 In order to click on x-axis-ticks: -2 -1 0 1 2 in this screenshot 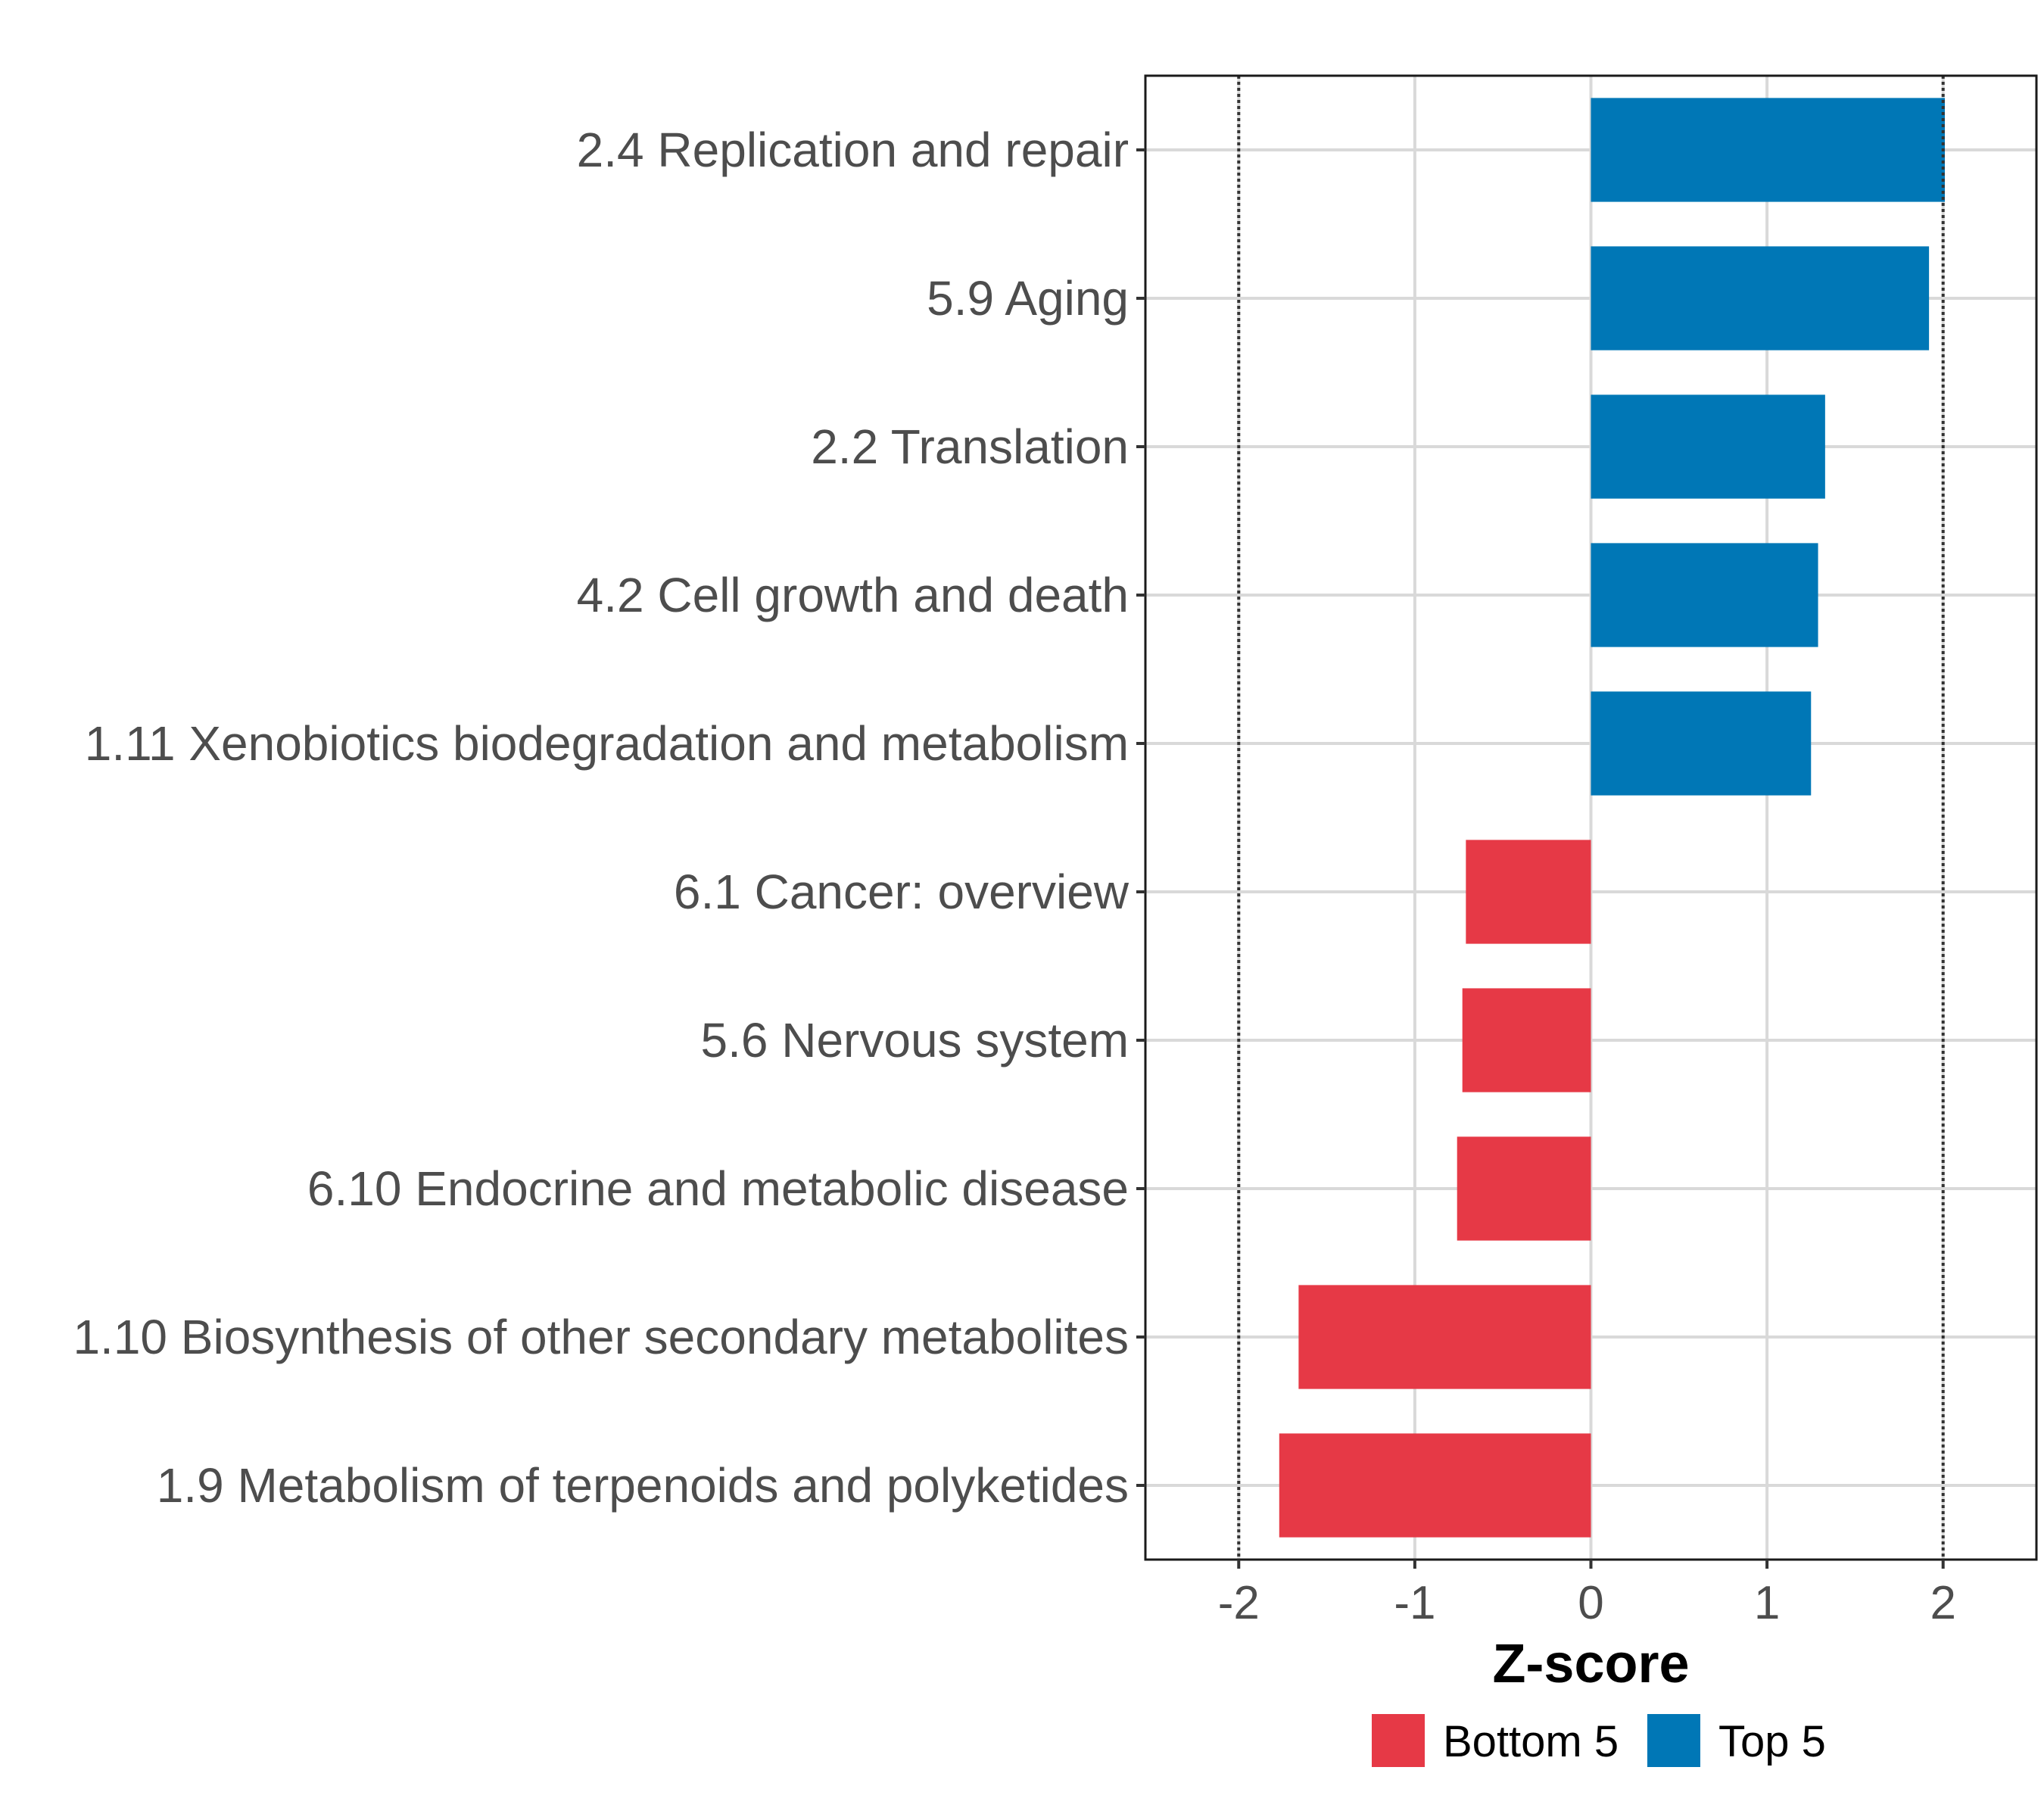, I will do `click(1587, 1594)`.